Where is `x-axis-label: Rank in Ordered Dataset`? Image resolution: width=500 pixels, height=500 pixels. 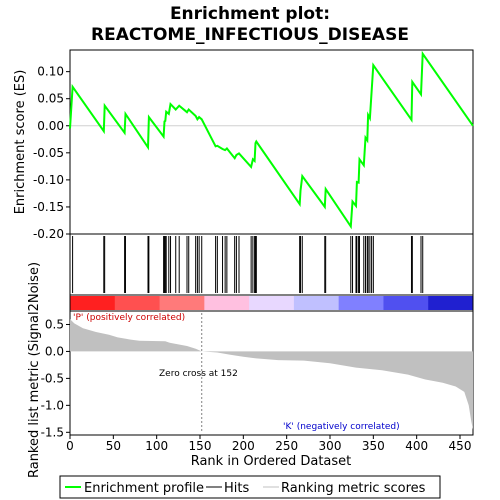 x-axis-label: Rank in Ordered Dataset is located at coordinates (271, 461).